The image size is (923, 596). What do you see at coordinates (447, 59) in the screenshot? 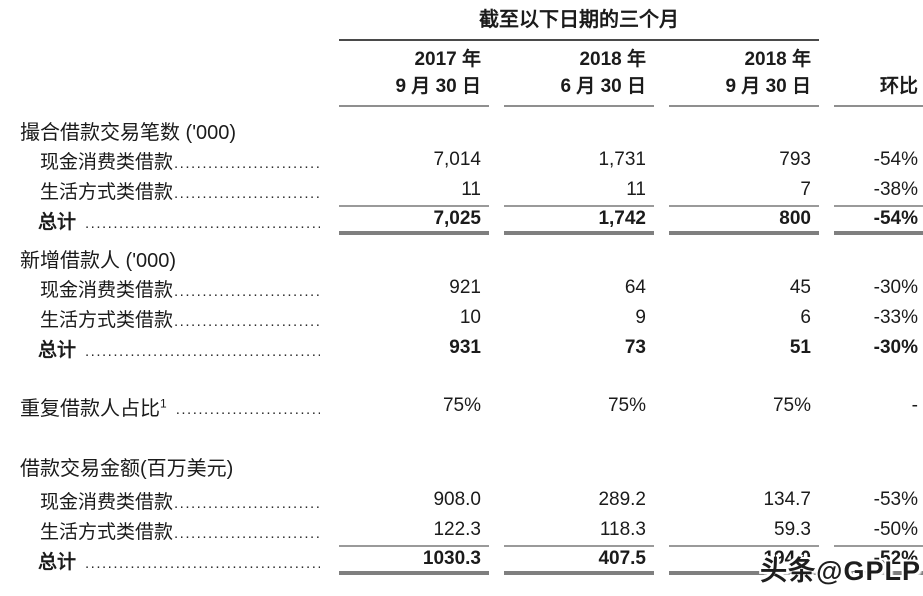
I see `column-header-year: 2017 年` at bounding box center [447, 59].